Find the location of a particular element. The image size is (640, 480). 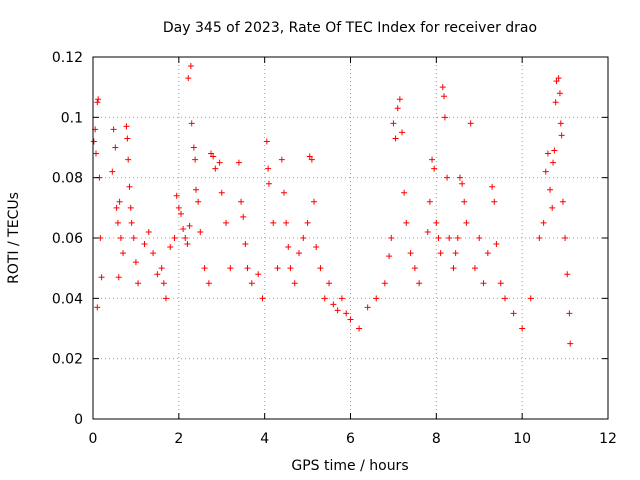

x-axis-label: GPS time / hours is located at coordinates (349, 466).